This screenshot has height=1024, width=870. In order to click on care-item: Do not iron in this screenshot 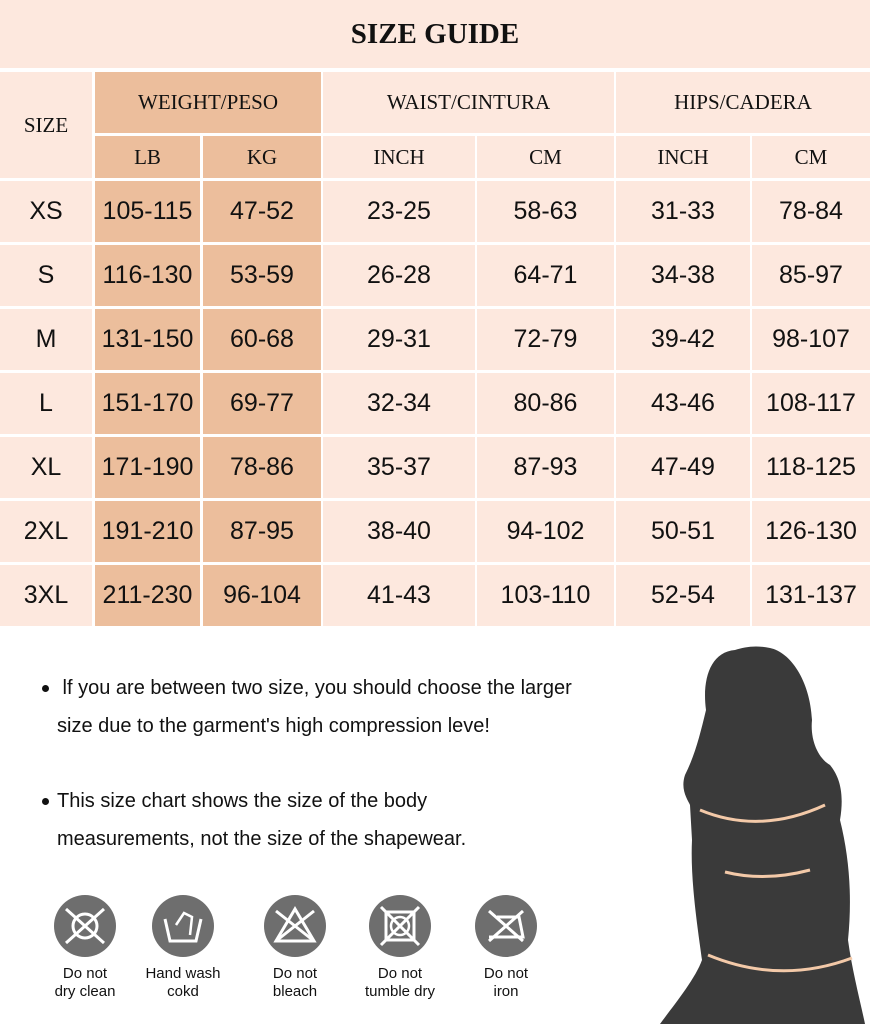, I will do `click(506, 948)`.